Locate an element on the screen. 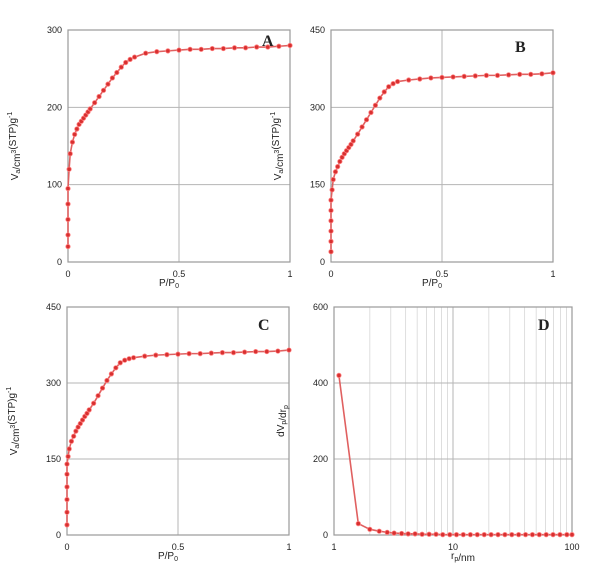 The height and width of the screenshot is (578, 600). y-tick-label: 150 is located at coordinates (53, 459).